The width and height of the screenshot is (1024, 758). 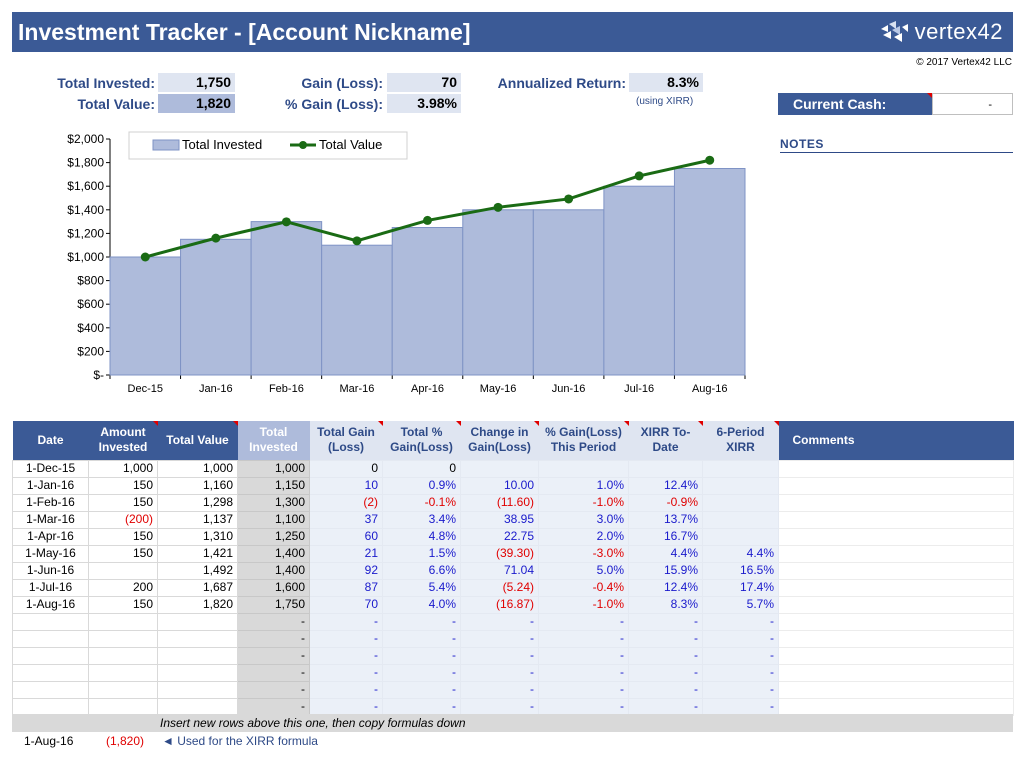 I want to click on pct-gain-value: 3.98%, so click(x=424, y=103).